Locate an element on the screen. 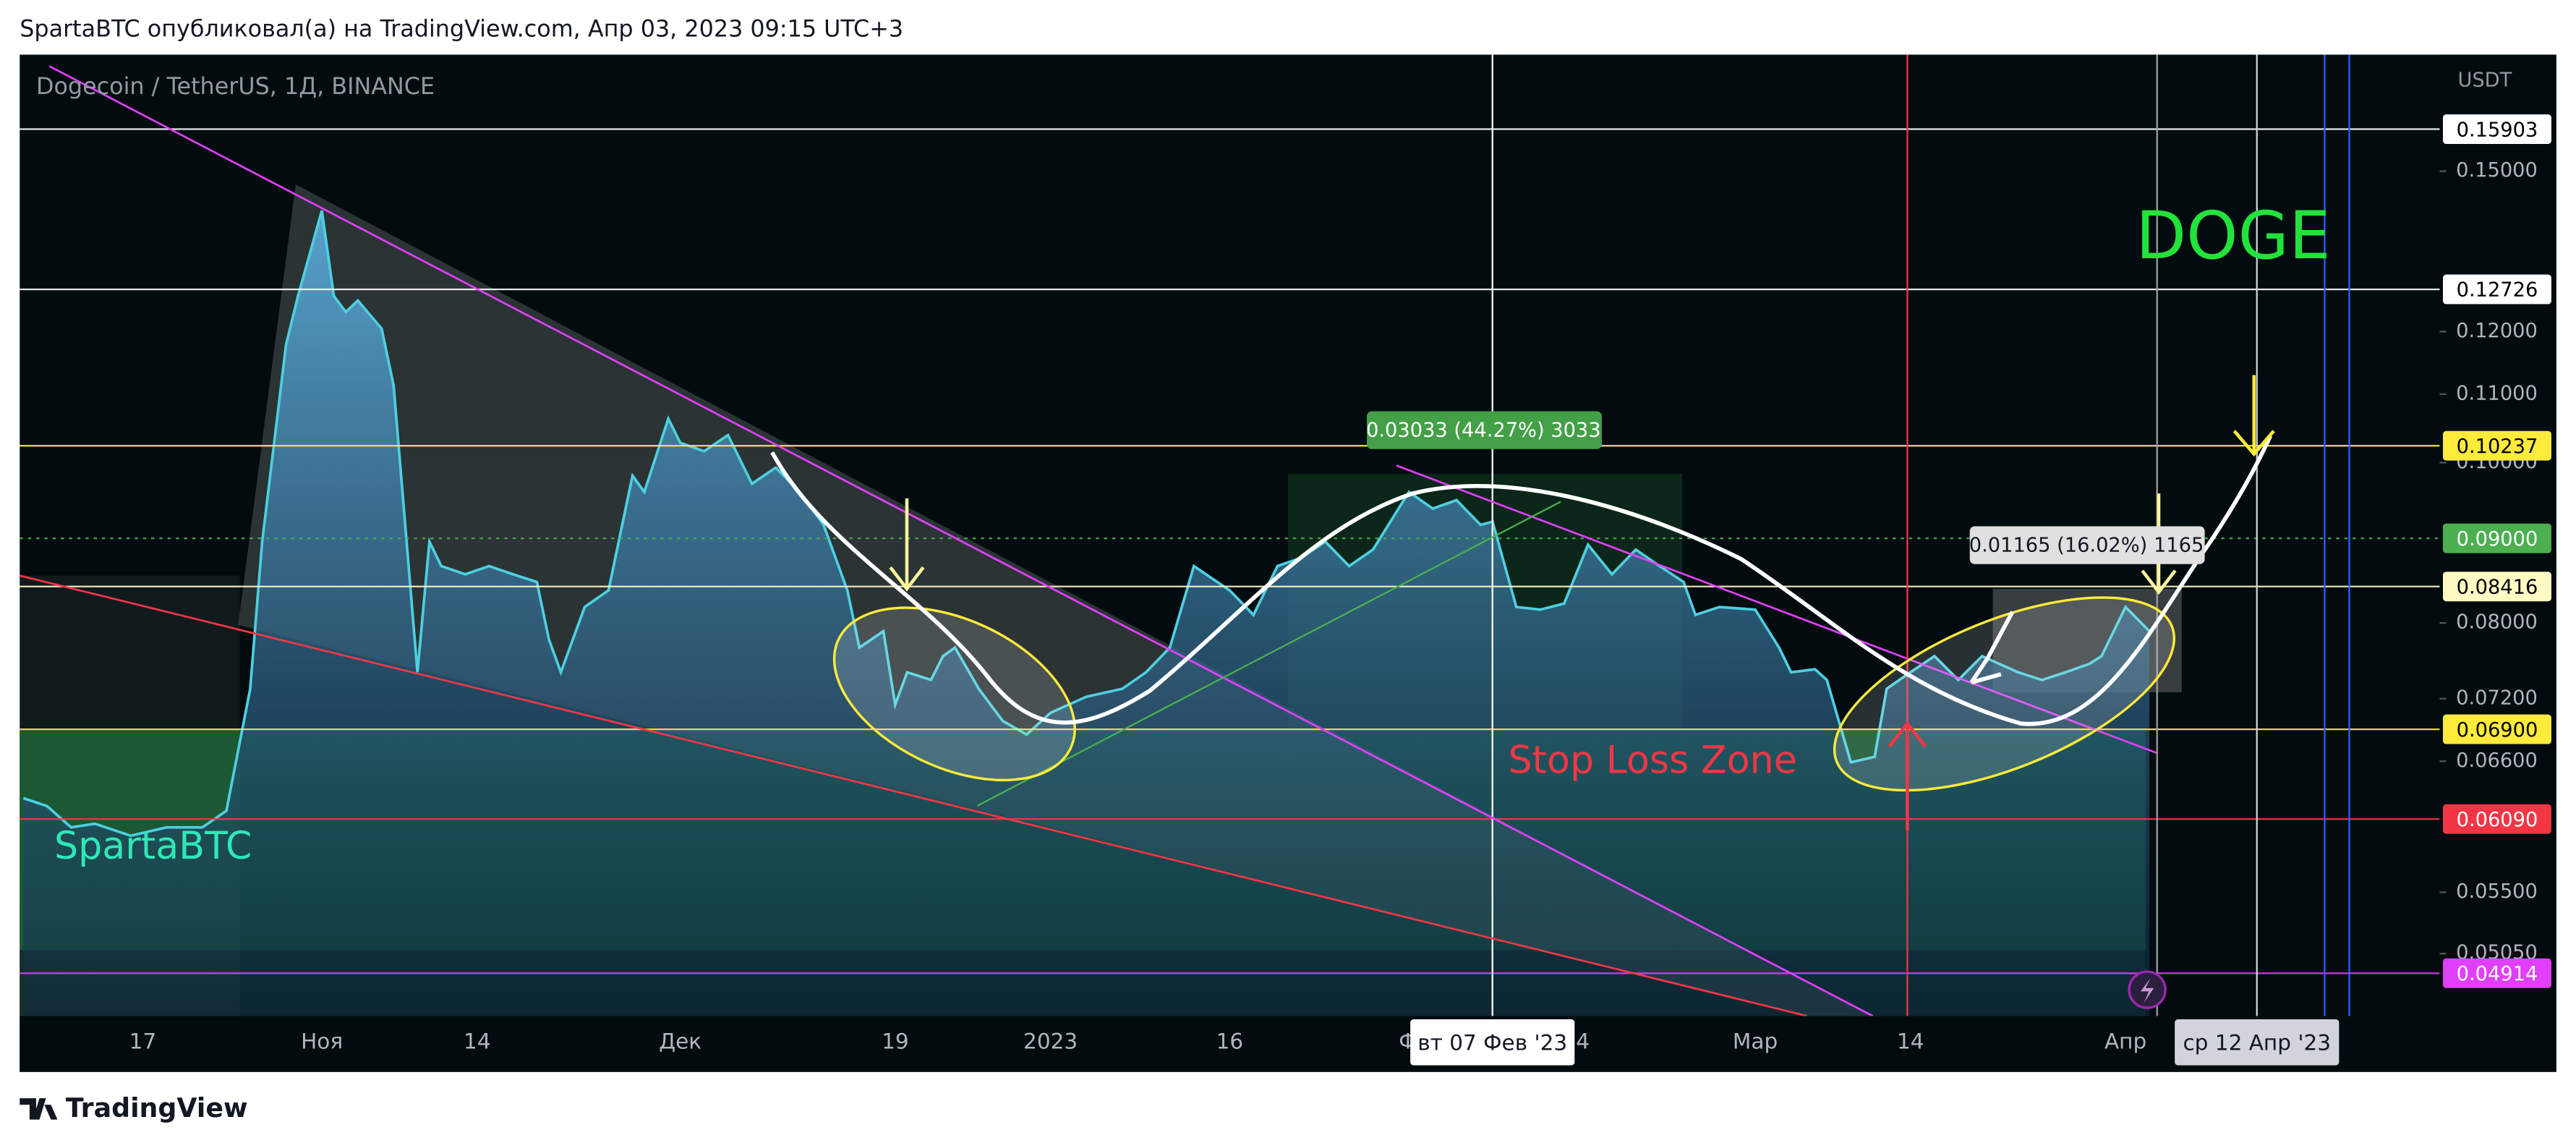 The width and height of the screenshot is (2576, 1143). x-tick-label: 16 is located at coordinates (1230, 1041).